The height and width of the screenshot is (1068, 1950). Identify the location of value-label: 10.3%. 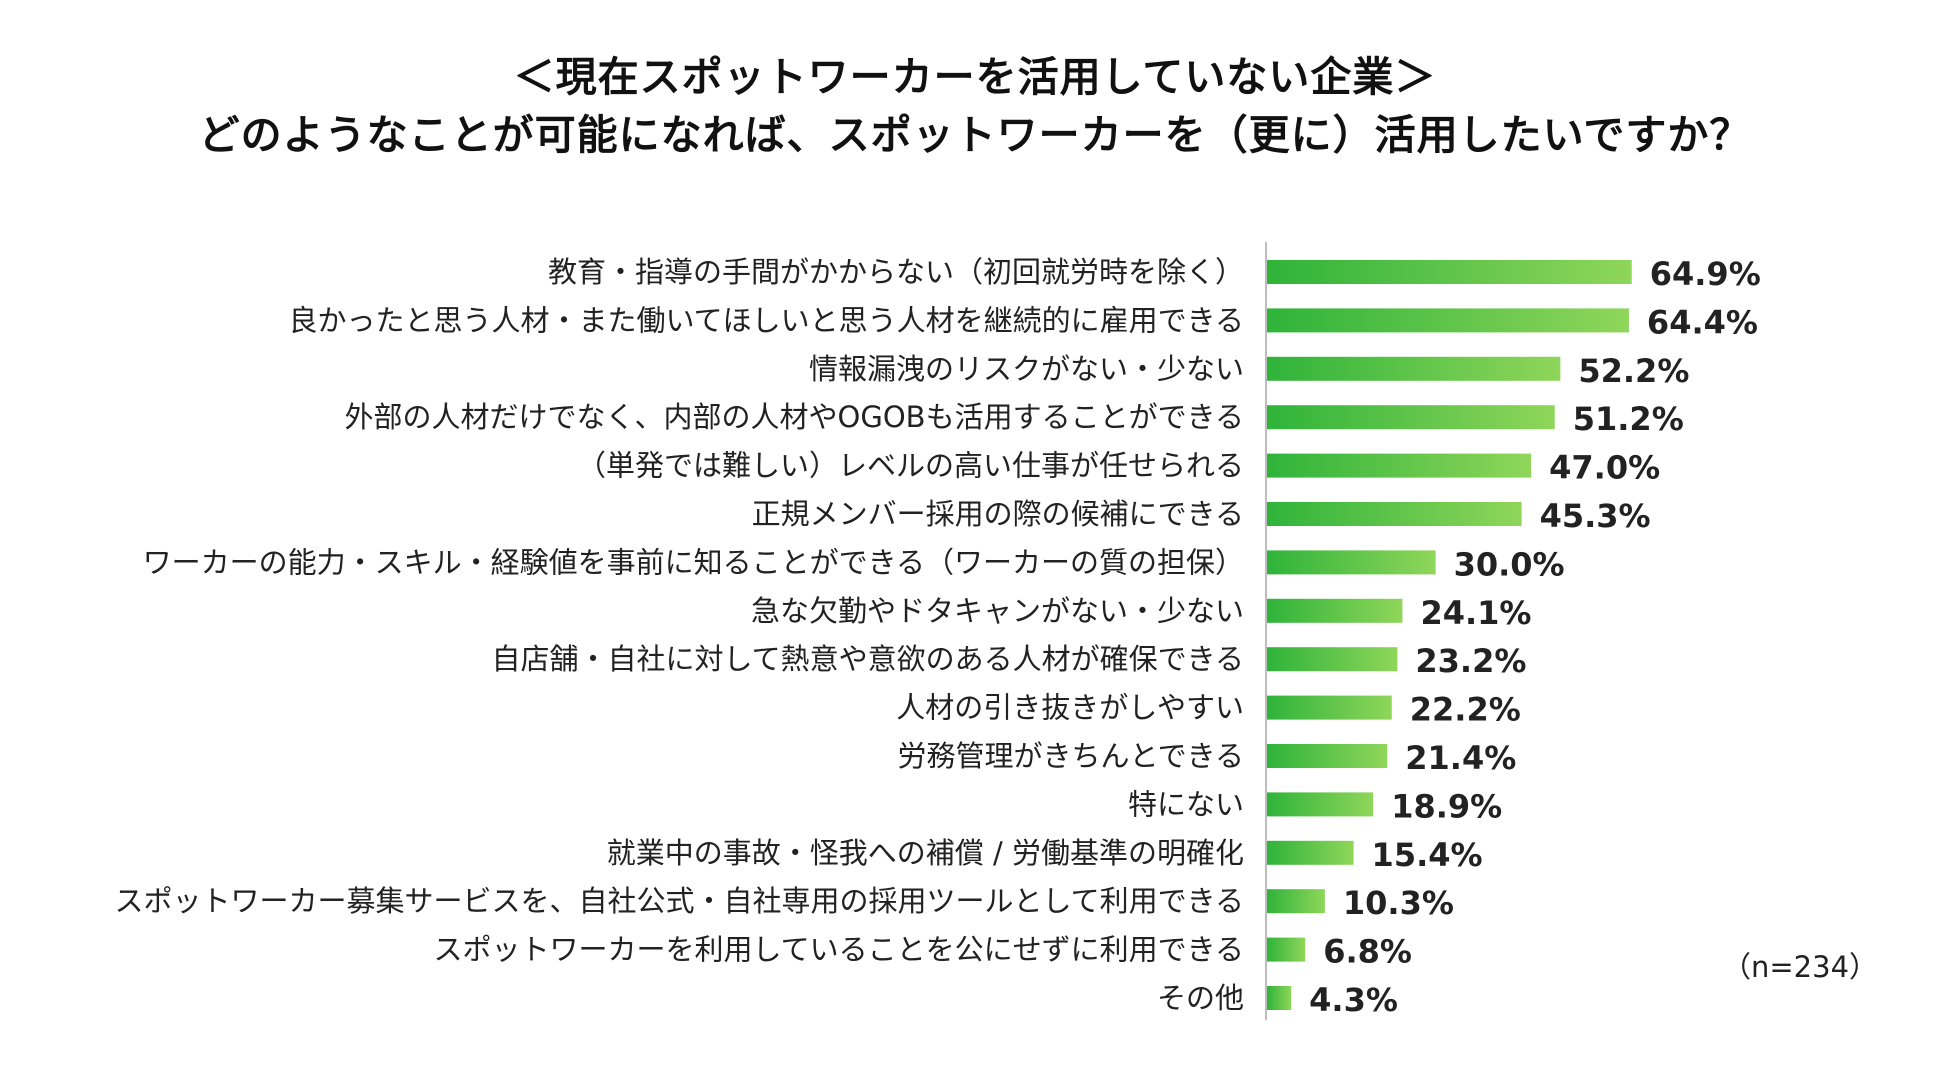
(1398, 903).